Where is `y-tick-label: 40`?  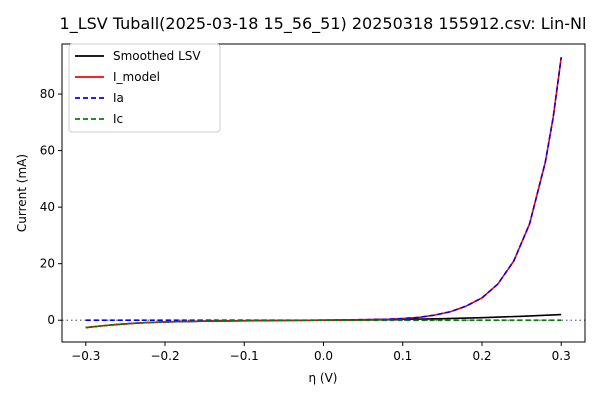 y-tick-label: 40 is located at coordinates (47, 207).